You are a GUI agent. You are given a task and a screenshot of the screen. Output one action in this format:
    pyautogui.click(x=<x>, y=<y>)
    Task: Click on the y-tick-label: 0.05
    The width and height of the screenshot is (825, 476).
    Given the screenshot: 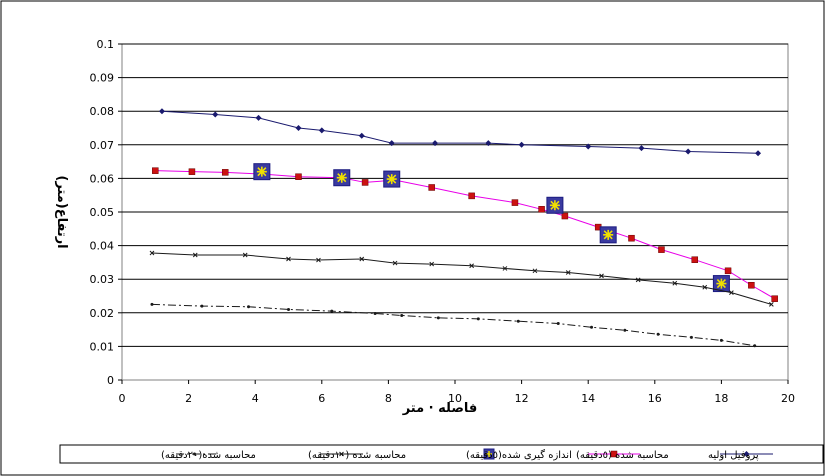 What is the action you would take?
    pyautogui.click(x=102, y=212)
    